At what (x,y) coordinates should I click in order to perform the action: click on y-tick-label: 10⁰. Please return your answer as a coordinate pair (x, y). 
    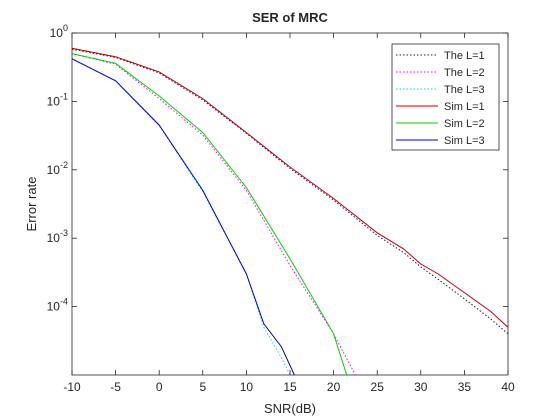
    Looking at the image, I should click on (59, 31).